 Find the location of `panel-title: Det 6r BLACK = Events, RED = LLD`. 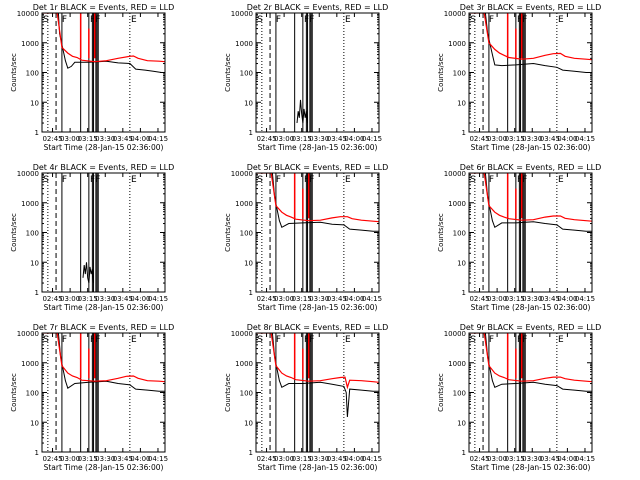

panel-title: Det 6r BLACK = Events, RED = LLD is located at coordinates (531, 167).